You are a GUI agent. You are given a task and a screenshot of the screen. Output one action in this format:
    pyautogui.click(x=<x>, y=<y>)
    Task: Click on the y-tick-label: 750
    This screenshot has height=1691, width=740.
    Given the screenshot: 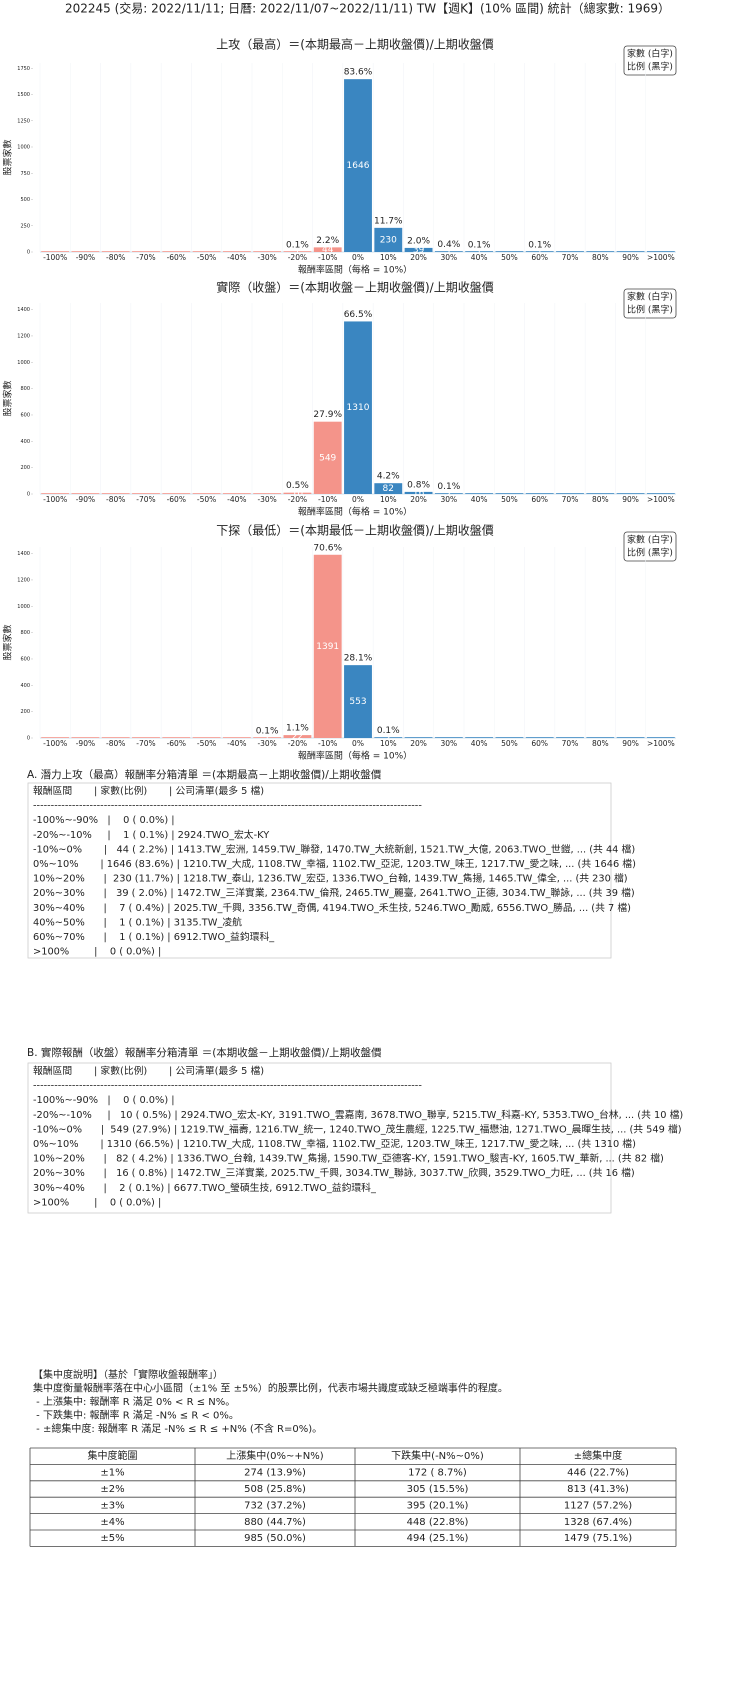 What is the action you would take?
    pyautogui.click(x=25, y=174)
    